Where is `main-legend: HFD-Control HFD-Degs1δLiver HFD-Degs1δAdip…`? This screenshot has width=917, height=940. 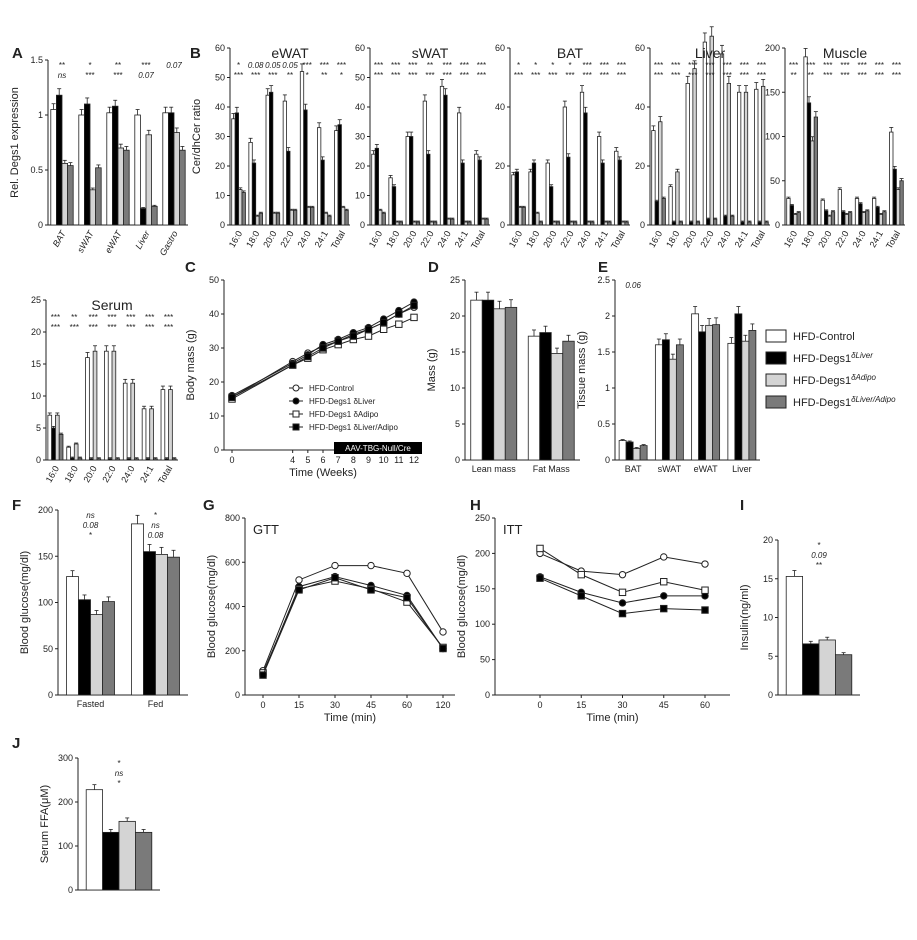 main-legend: HFD-Control HFD-Degs1δLiver HFD-Degs1δAdip… is located at coordinates (830, 369).